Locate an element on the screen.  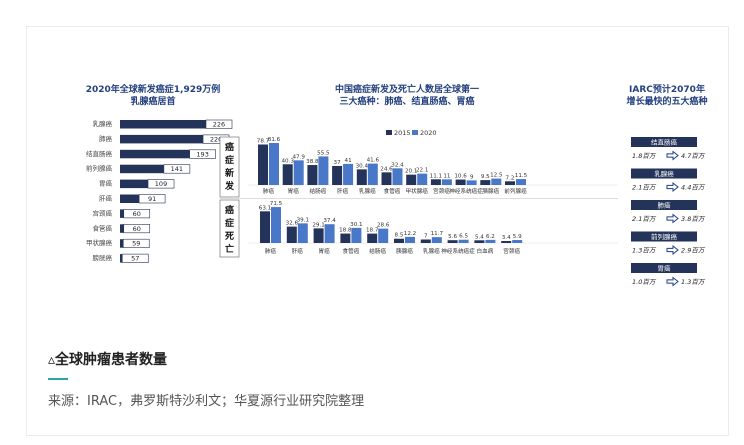
mid-value-label: 8.5 is located at coordinates (399, 236).